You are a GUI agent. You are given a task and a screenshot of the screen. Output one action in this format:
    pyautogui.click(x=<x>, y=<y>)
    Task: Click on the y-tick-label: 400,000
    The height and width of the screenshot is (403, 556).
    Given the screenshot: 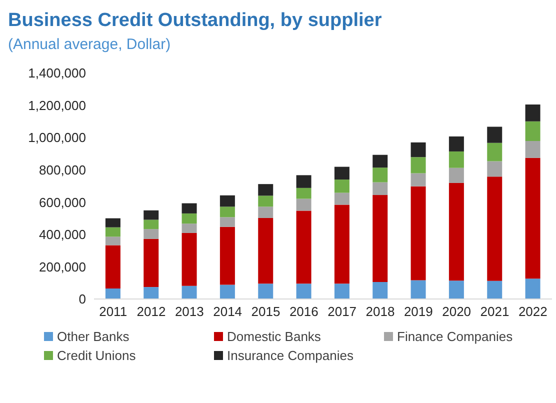 What is the action you would take?
    pyautogui.click(x=62, y=234)
    